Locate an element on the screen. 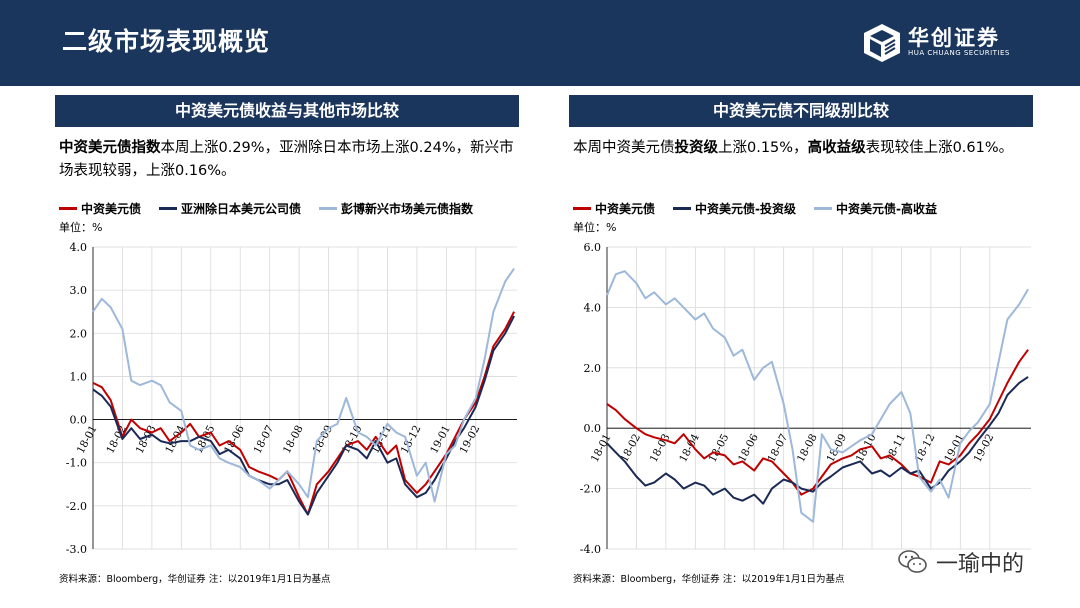 The width and height of the screenshot is (1080, 608). legend-item: 中资美元债-投资级 is located at coordinates (734, 208).